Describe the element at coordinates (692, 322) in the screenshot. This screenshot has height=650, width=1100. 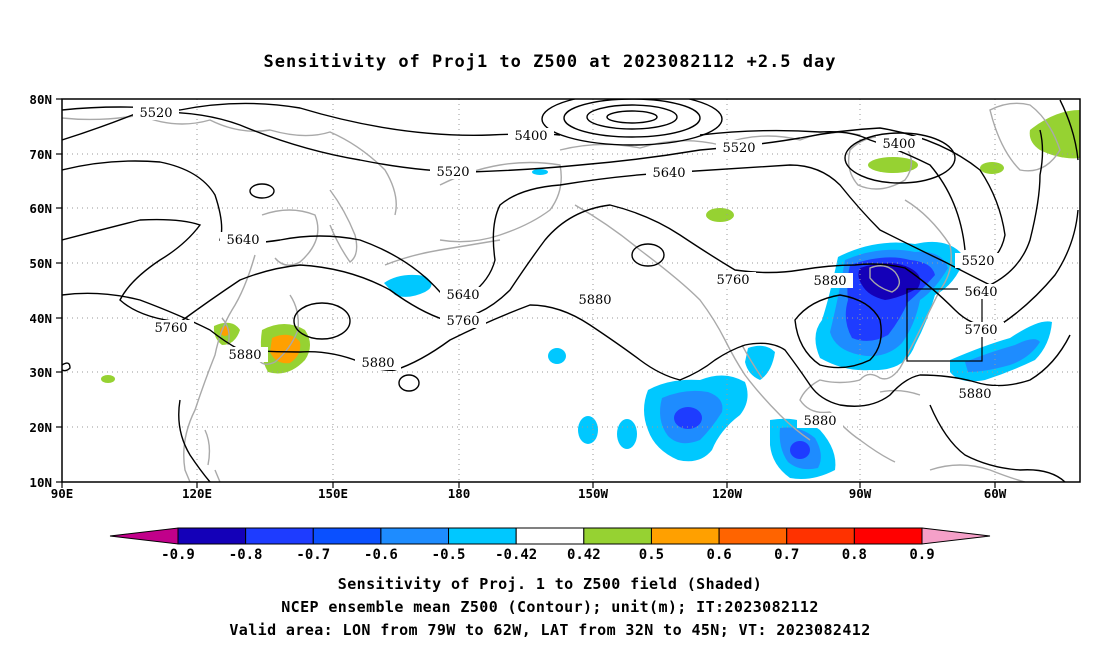
I see `coast-west-na` at that location.